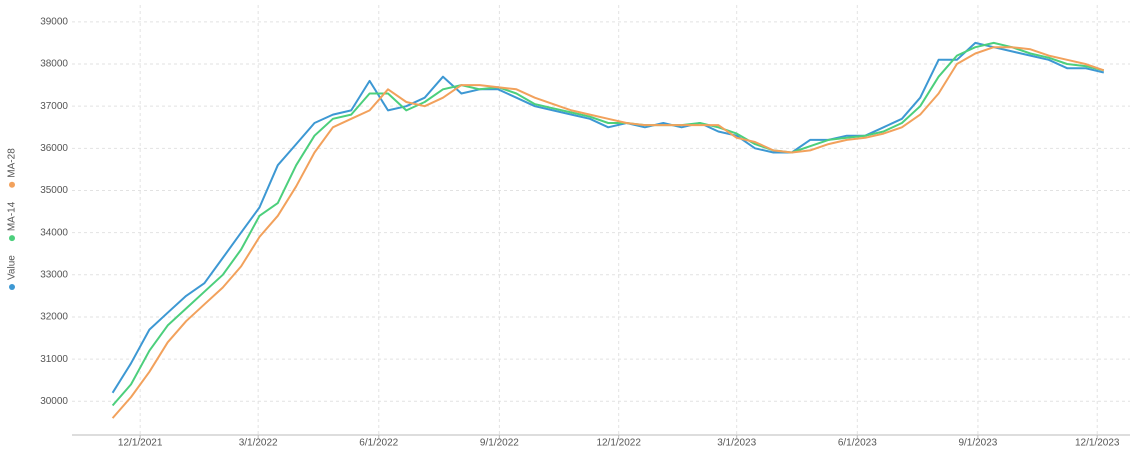 This screenshot has width=1130, height=455. What do you see at coordinates (12, 216) in the screenshot?
I see `legend-label: MA-14` at bounding box center [12, 216].